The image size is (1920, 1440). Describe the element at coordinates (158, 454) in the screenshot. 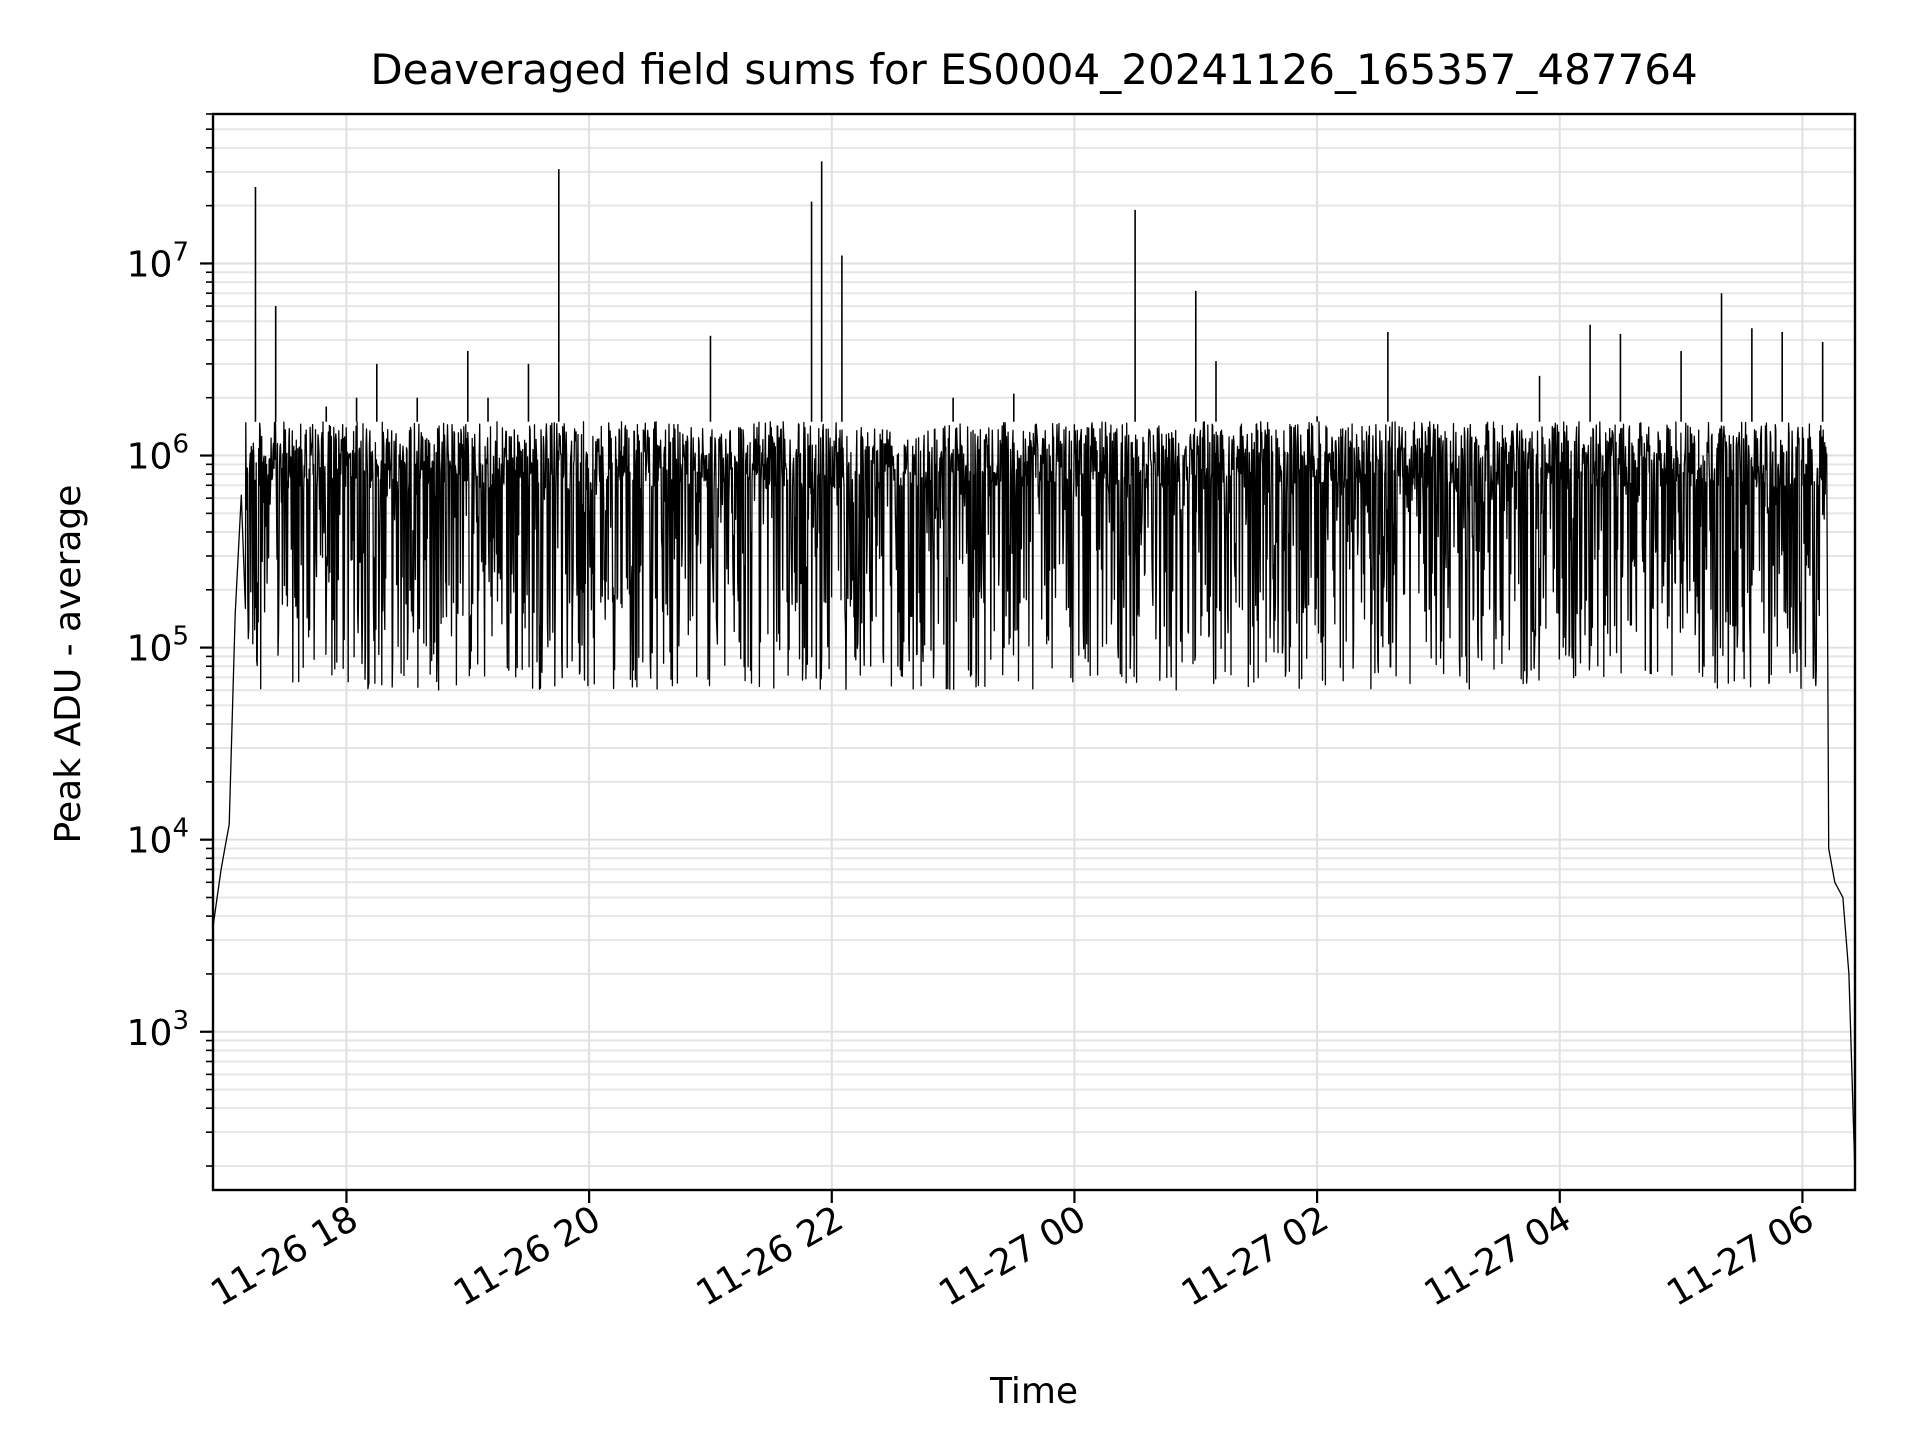

I see `y-tick-label: 10⁶` at that location.